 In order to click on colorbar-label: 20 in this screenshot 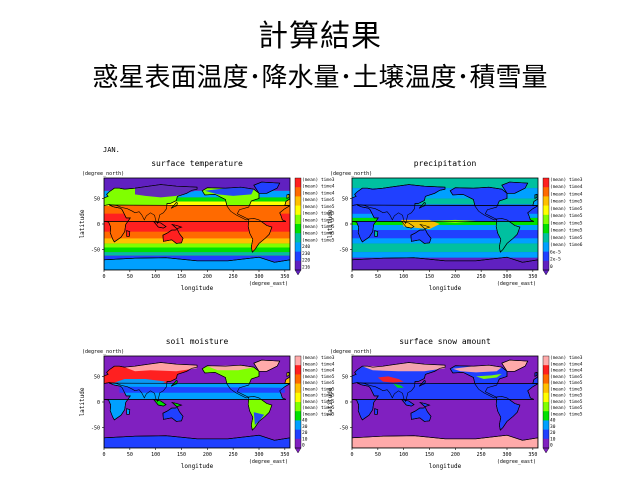, I will do `click(553, 433)`.